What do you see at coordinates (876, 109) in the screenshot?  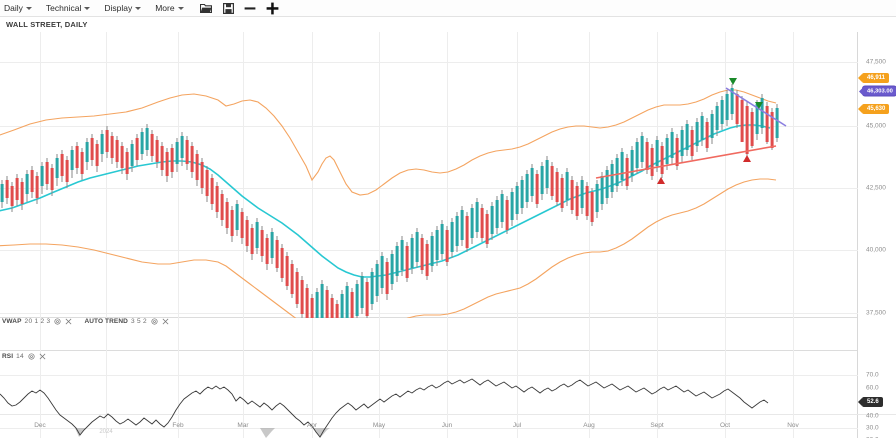 I see `band-lower-price-badge: 45,630` at bounding box center [876, 109].